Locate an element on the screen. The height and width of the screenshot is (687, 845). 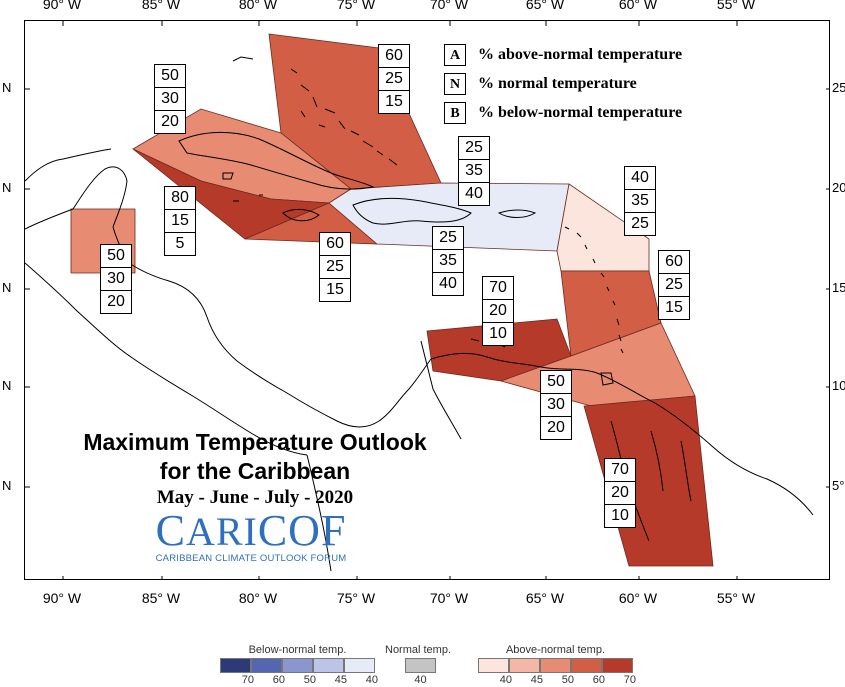
coastline-cuba is located at coordinates (276, 161).